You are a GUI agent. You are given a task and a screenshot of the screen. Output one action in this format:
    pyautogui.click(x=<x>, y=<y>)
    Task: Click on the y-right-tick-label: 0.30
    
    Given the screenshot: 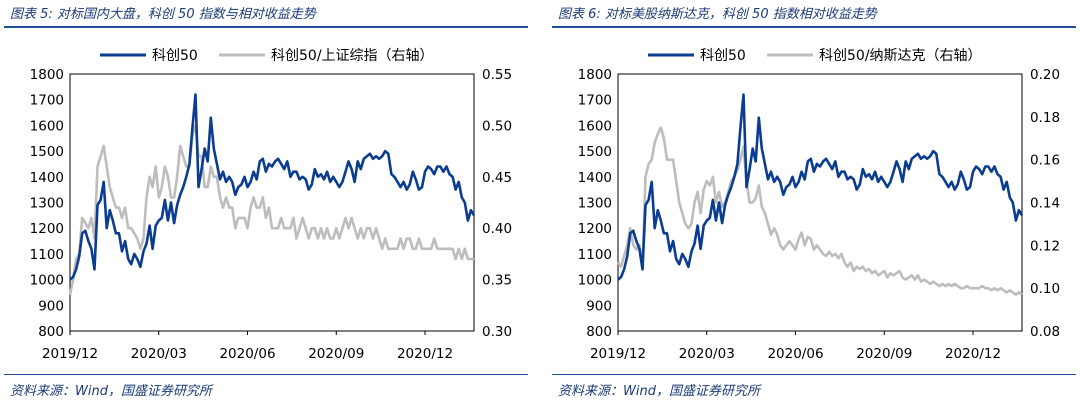 What is the action you would take?
    pyautogui.click(x=497, y=332)
    